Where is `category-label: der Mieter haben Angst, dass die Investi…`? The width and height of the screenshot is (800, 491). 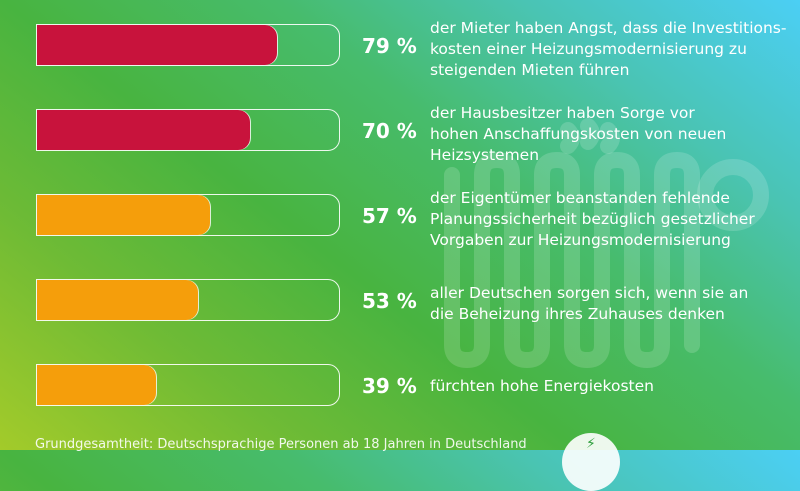
category-label: der Mieter haben Angst, dass die Investi… is located at coordinates (608, 49).